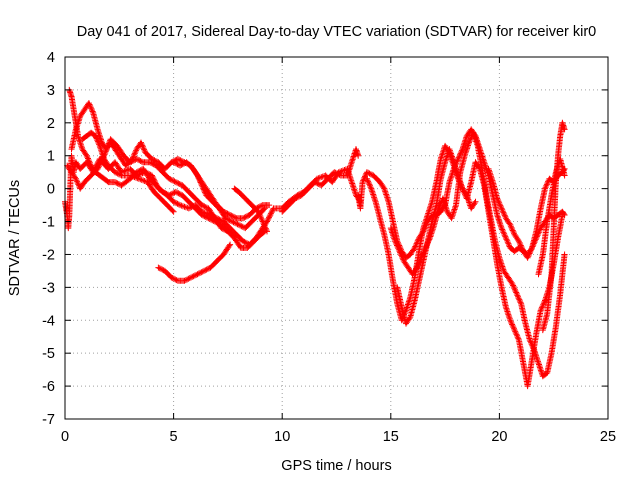 The width and height of the screenshot is (640, 480). What do you see at coordinates (608, 437) in the screenshot?
I see `x-tick-label: 25` at bounding box center [608, 437].